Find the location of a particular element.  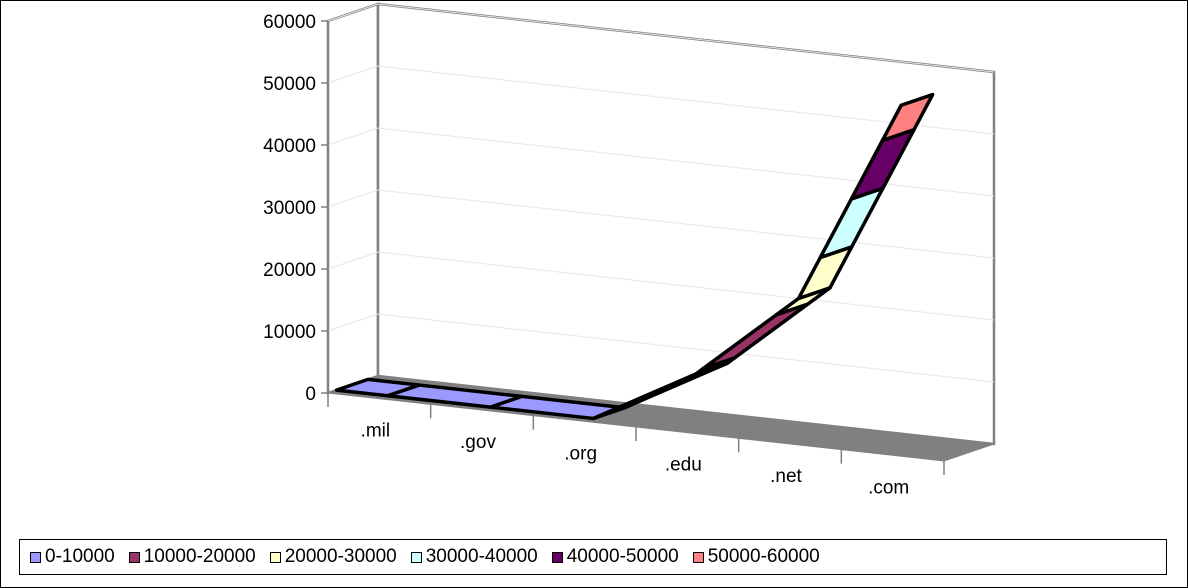

x-tick-label: .org is located at coordinates (580, 453).